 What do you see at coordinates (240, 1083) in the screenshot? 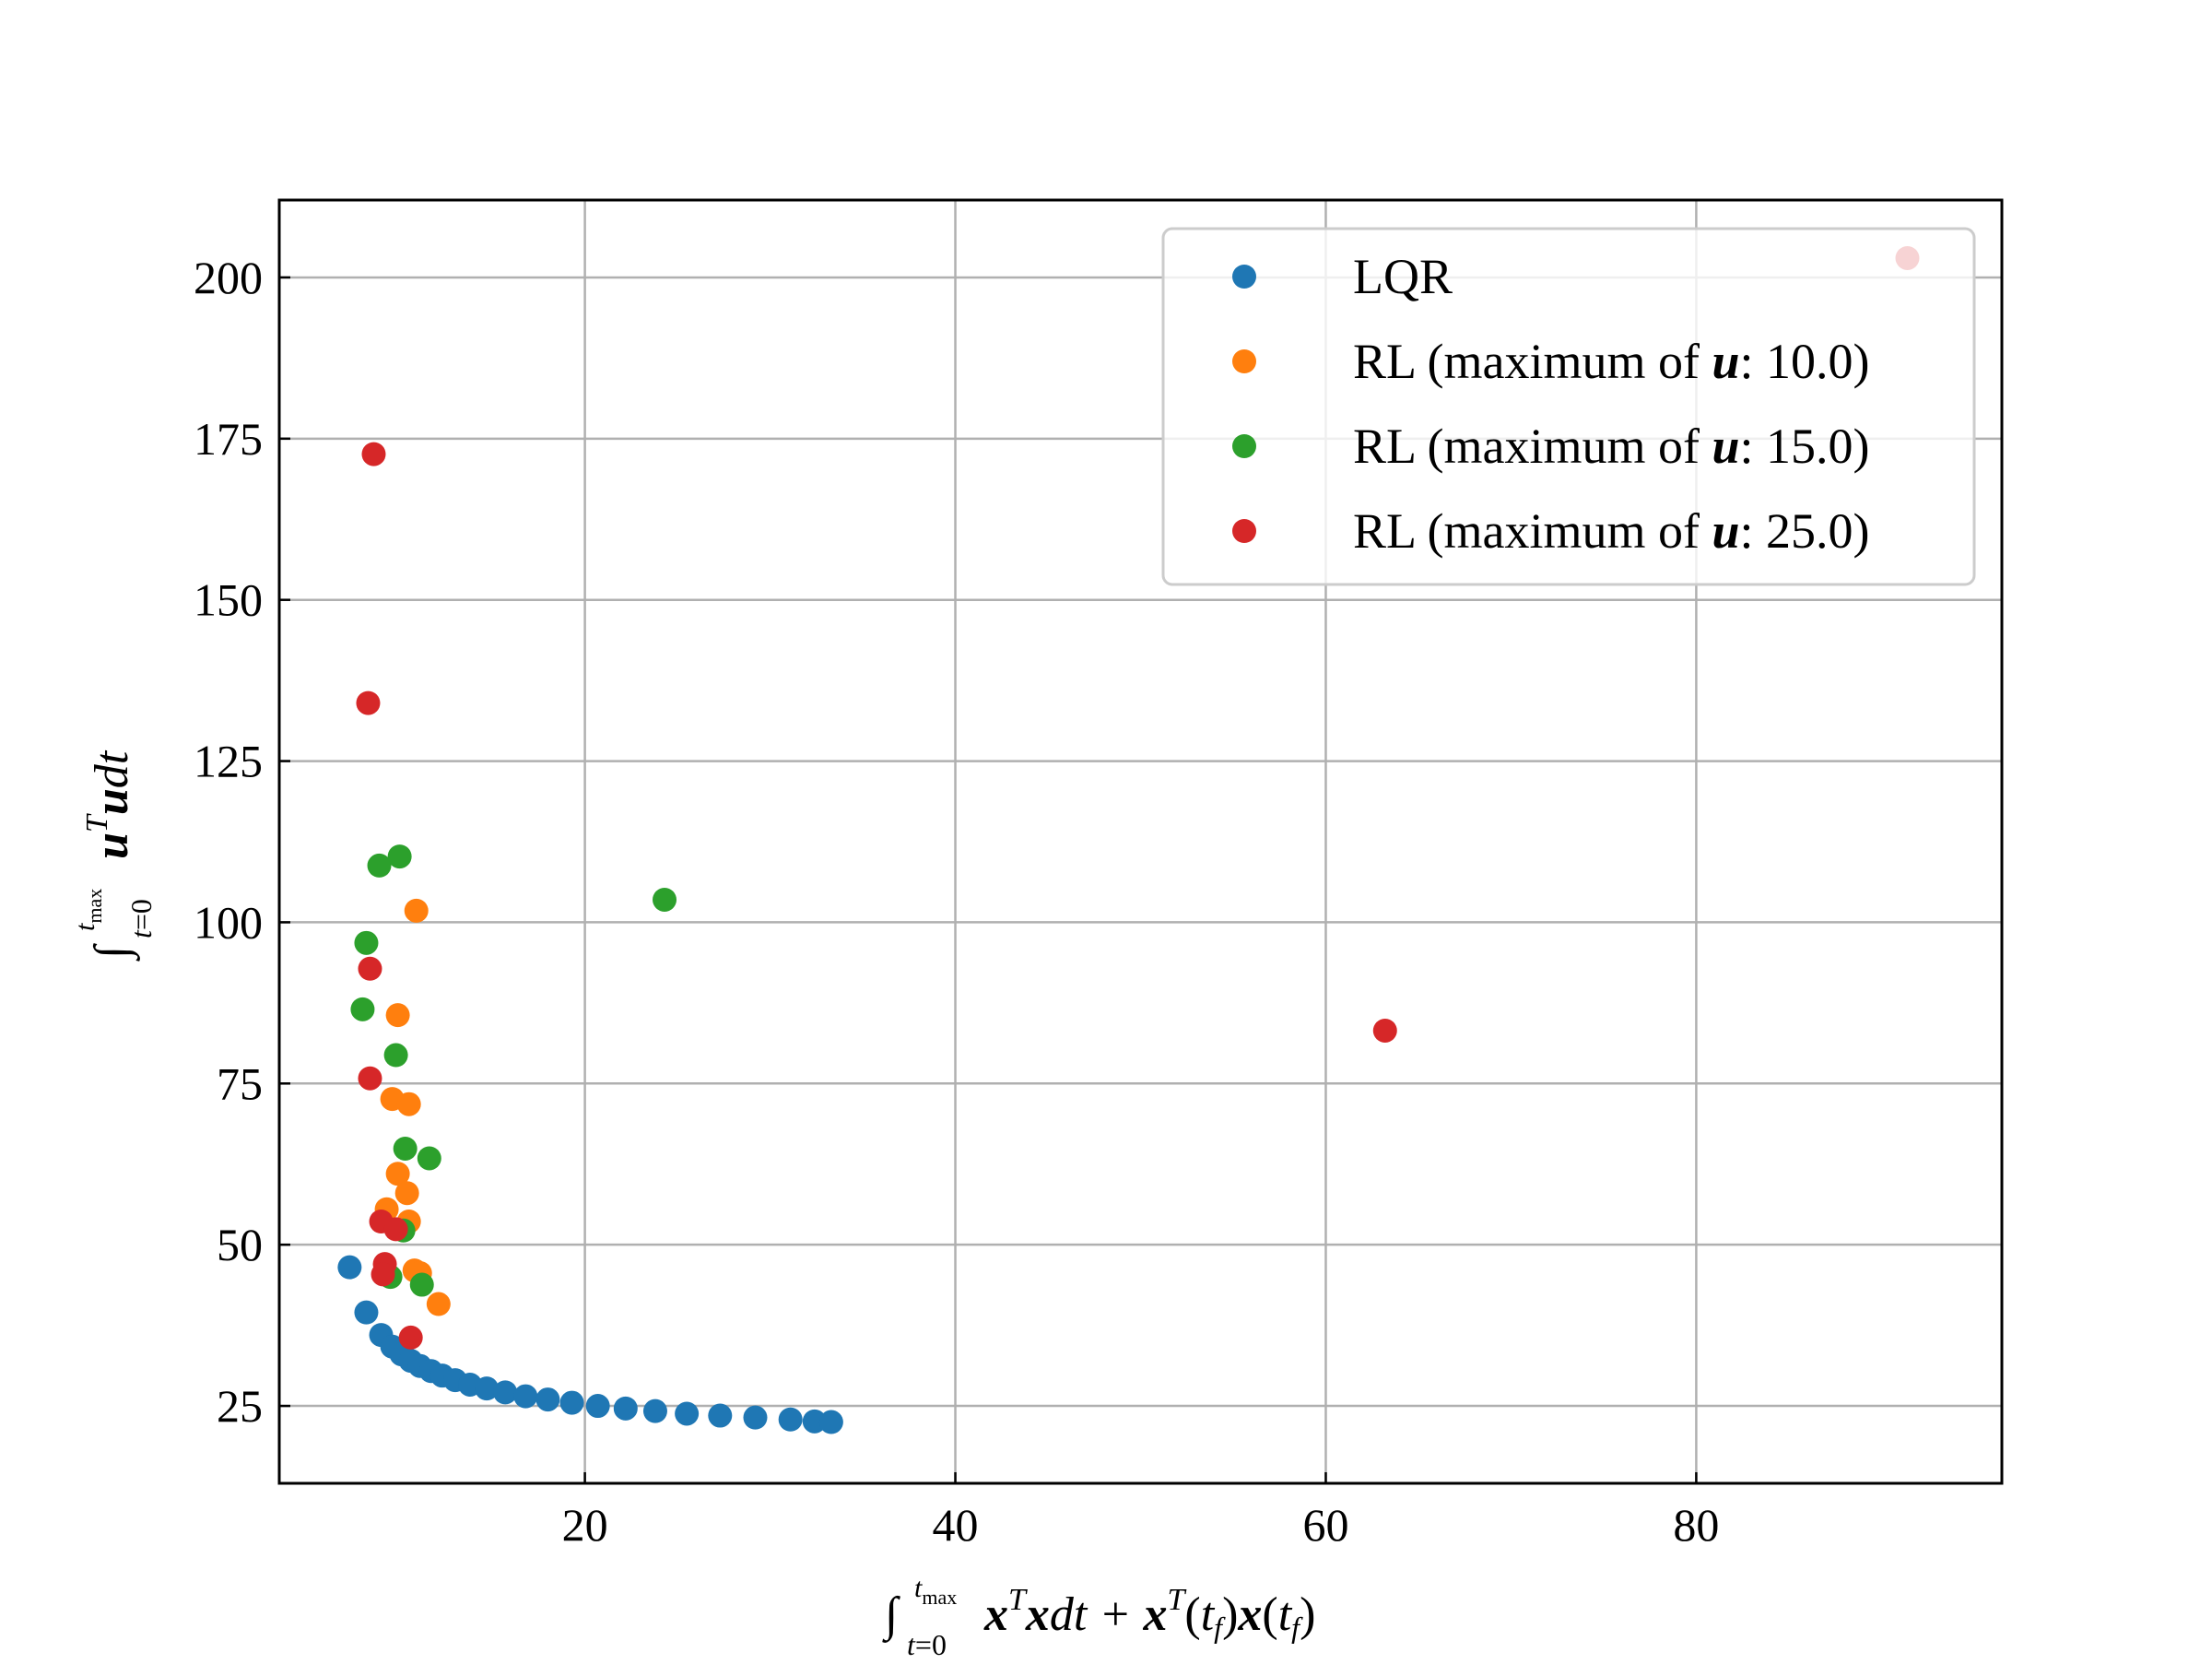
I see `y-tick-label: 75` at bounding box center [240, 1083].